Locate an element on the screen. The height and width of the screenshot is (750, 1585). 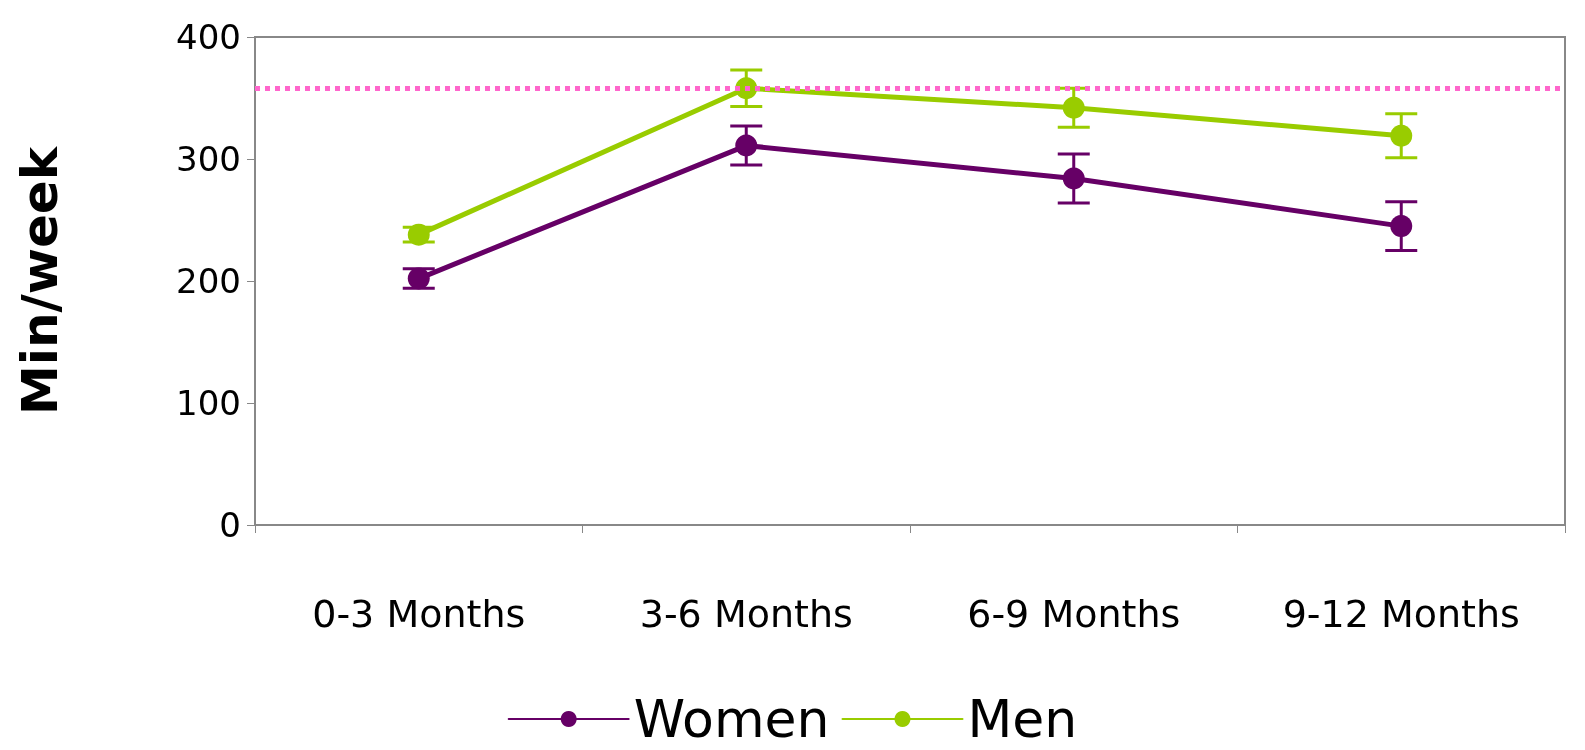
x-tick-label: 3-6 Months is located at coordinates (746, 614).